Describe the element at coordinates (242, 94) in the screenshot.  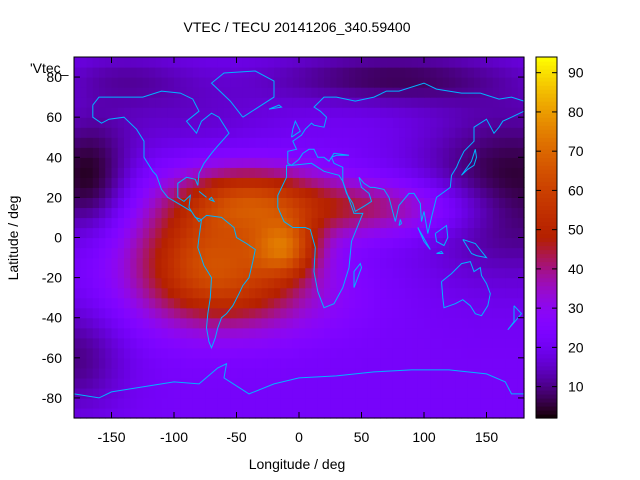
I see `coastline` at that location.